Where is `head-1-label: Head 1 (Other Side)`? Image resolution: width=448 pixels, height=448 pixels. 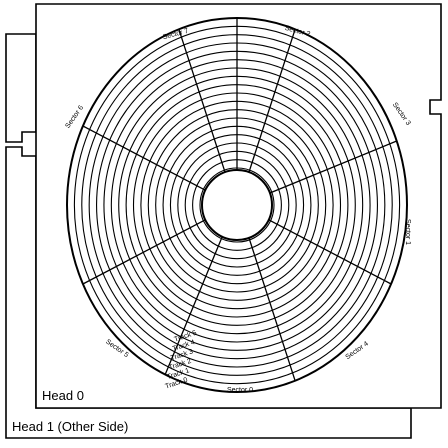 head-1-label: Head 1 (Other Side) is located at coordinates (70, 426).